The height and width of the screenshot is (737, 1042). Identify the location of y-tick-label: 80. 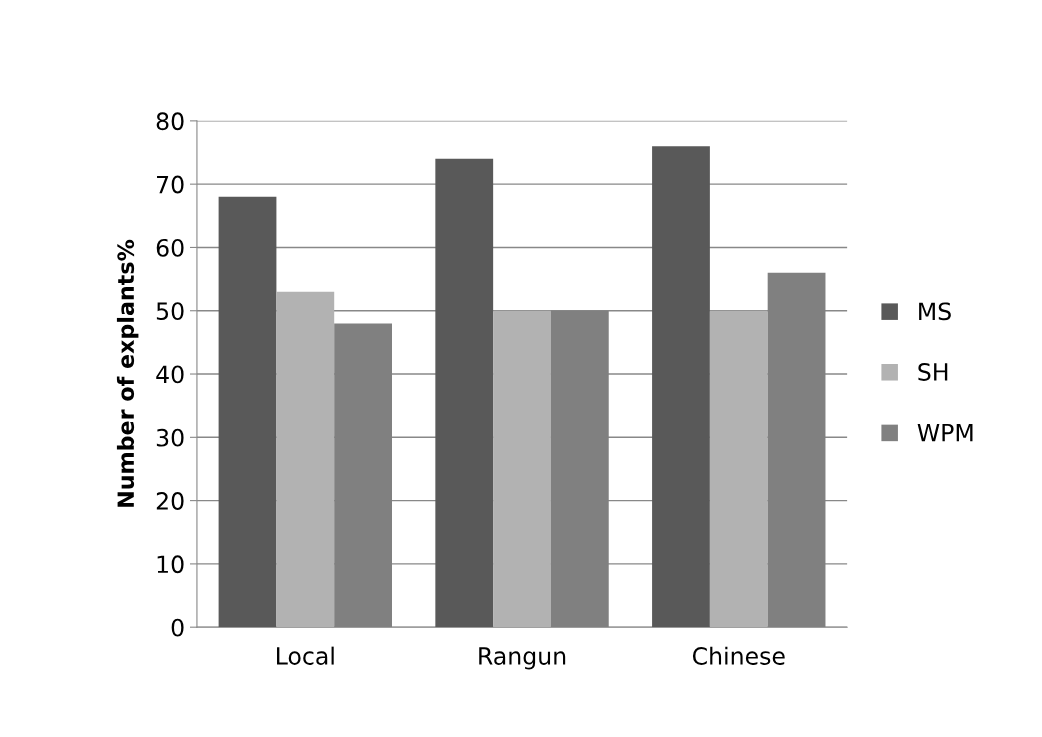
(170, 121).